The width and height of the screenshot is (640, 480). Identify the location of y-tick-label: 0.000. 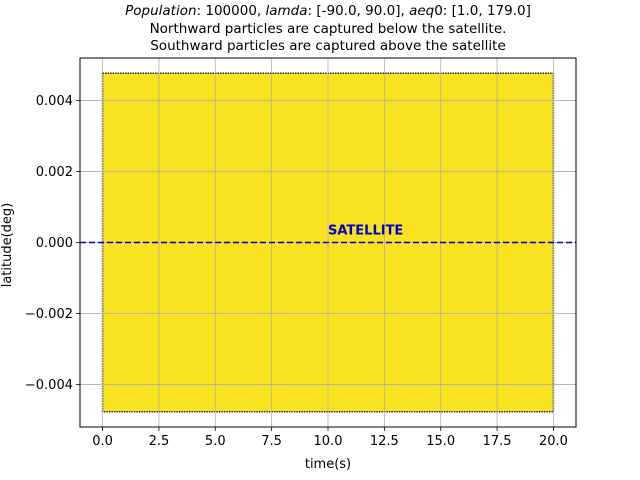
(54, 243).